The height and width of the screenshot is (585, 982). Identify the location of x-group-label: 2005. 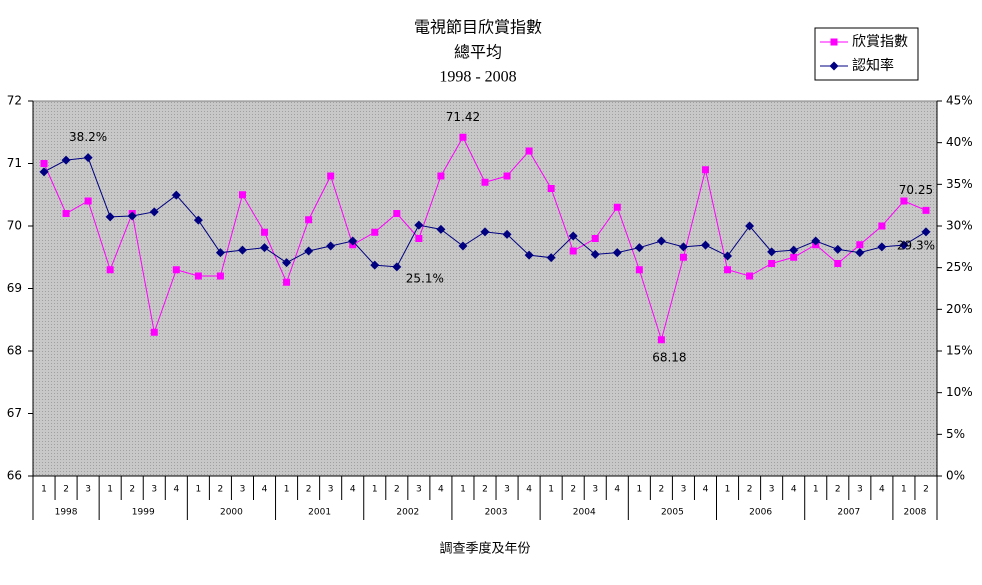
(672, 513).